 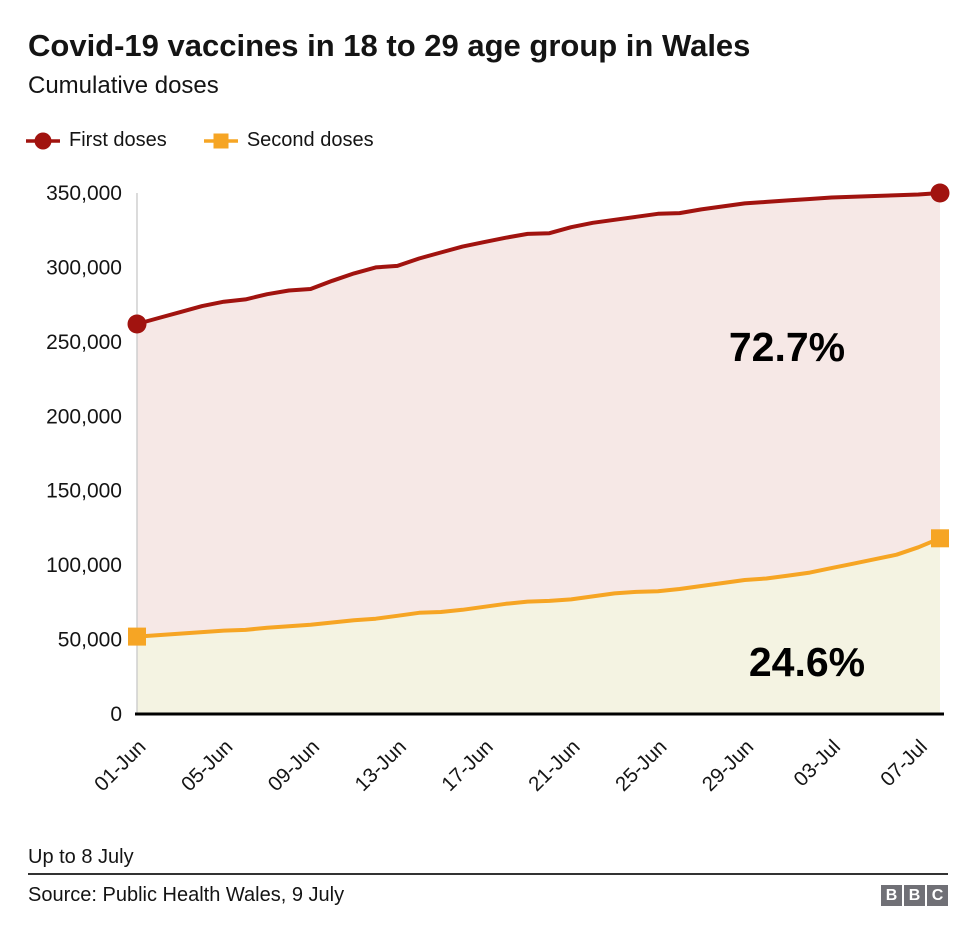 What do you see at coordinates (84, 491) in the screenshot?
I see `y-tick-label: 150,000` at bounding box center [84, 491].